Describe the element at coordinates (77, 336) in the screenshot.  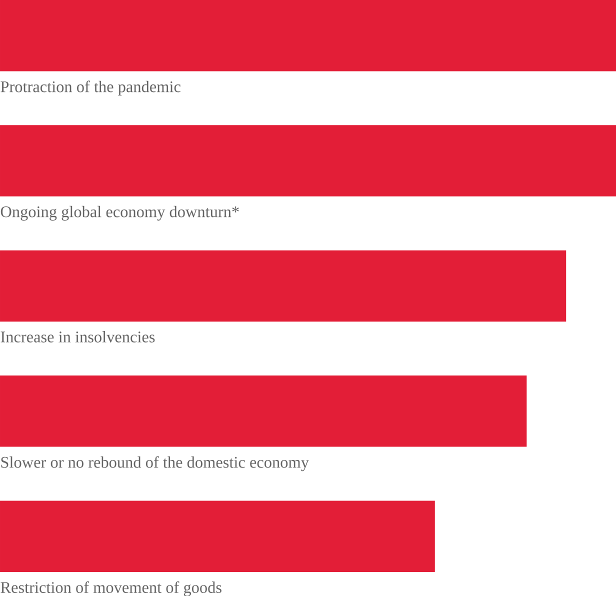
I see `y-tick-label: Increase in insolvencies` at that location.